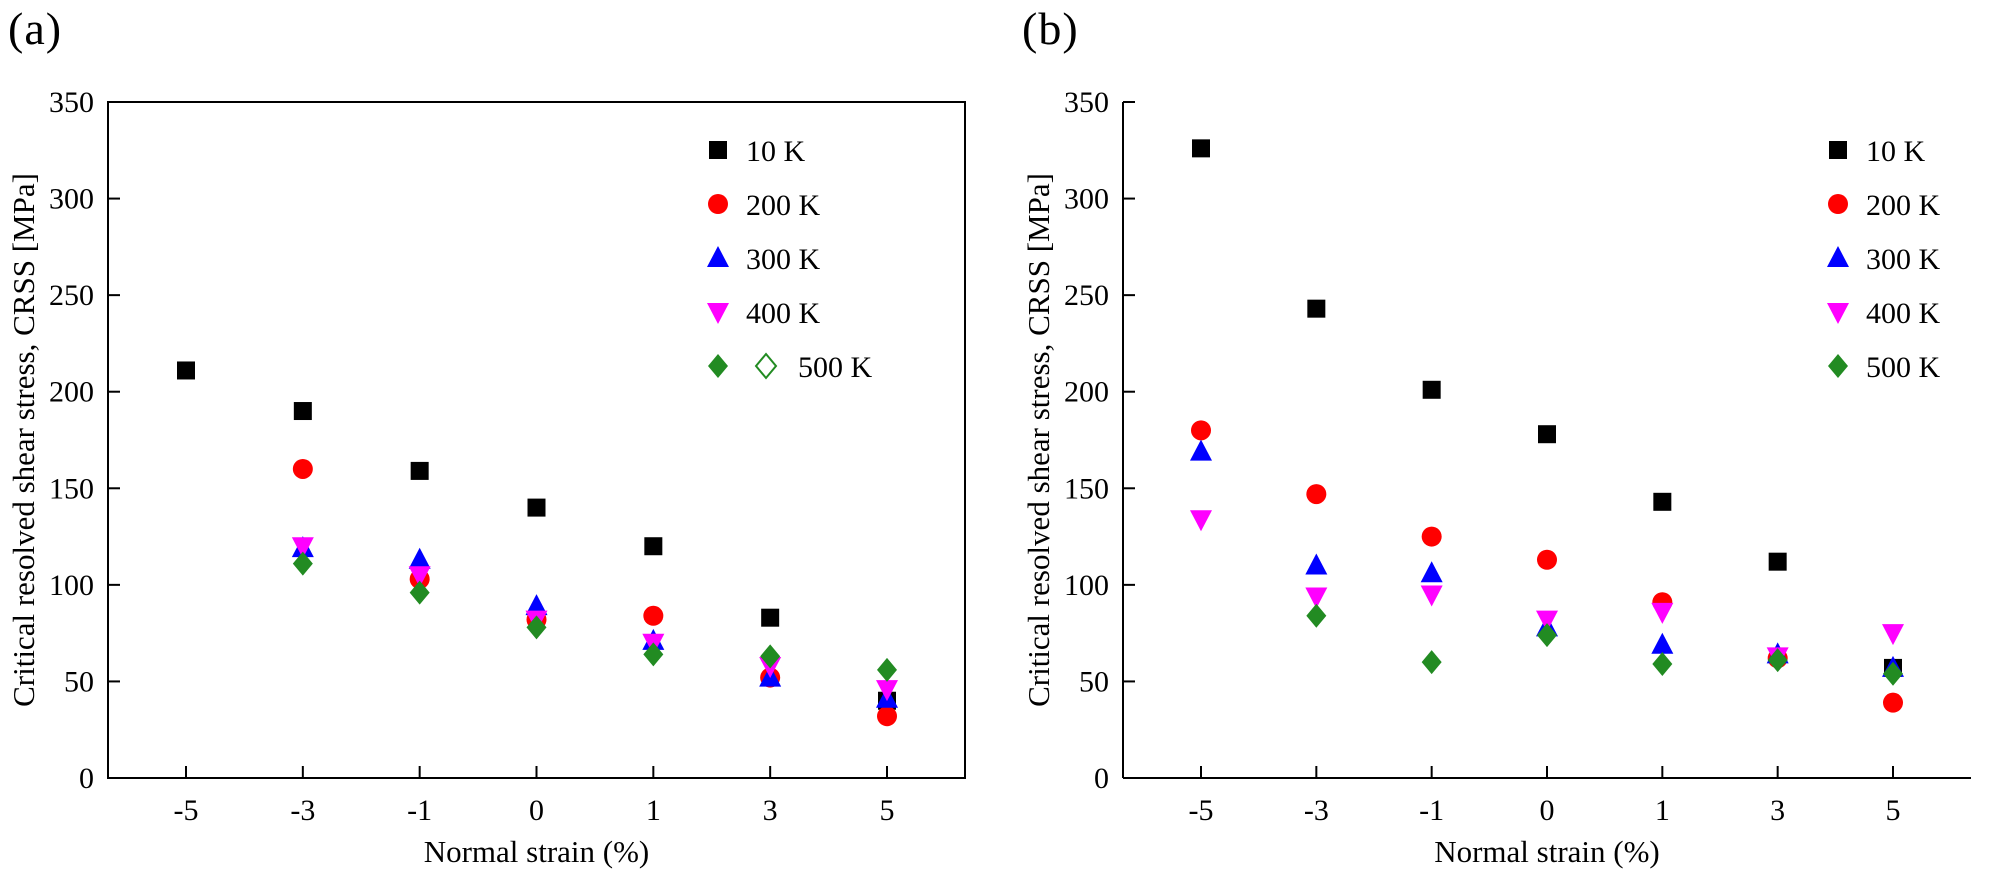 This screenshot has width=2001, height=890. Describe the element at coordinates (35, 28) in the screenshot. I see `panel-label-a: (a)` at that location.